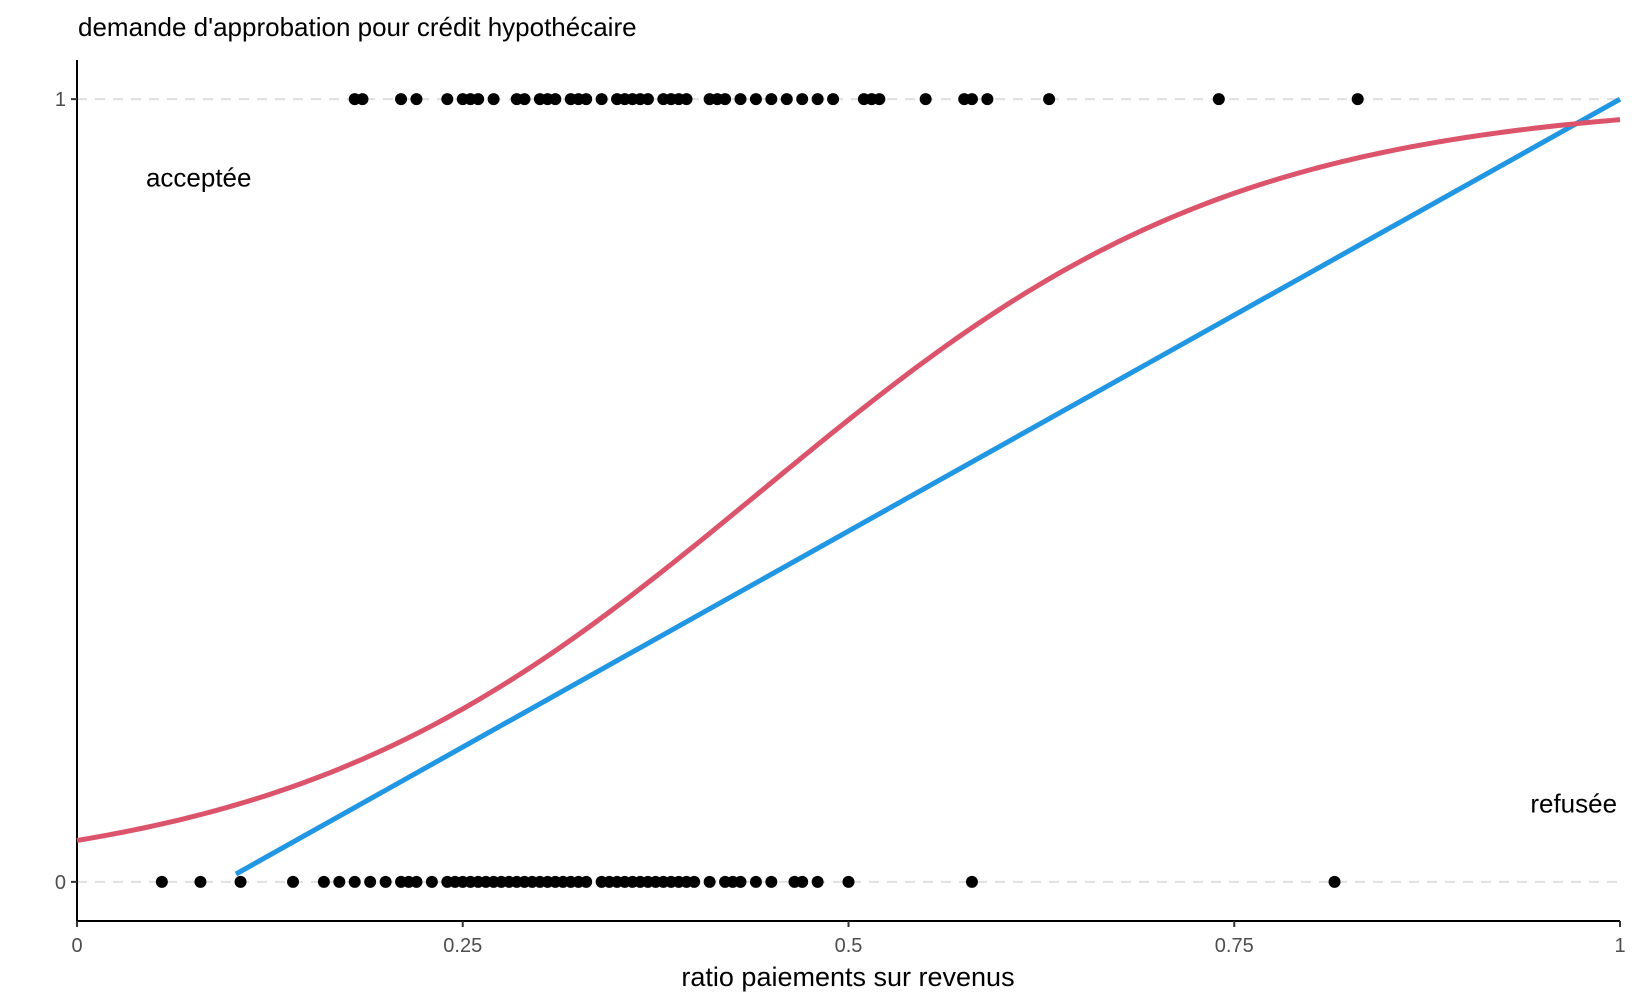 This screenshot has height=1008, width=1632. Describe the element at coordinates (1573, 804) in the screenshot. I see `annotation-denied: refusée` at that location.